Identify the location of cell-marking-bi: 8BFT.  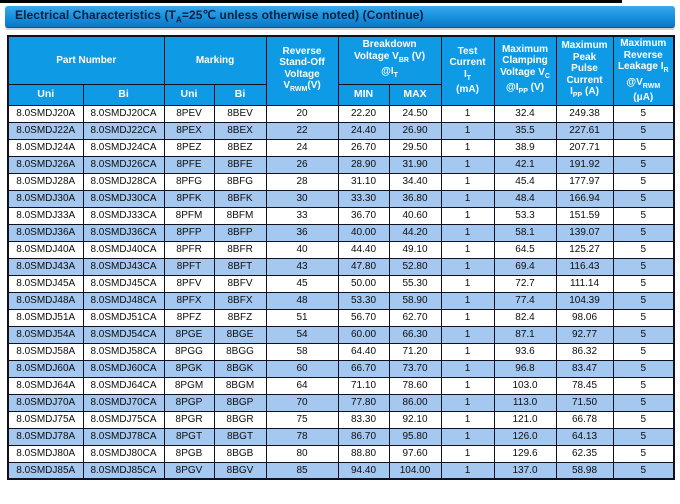
(240, 266).